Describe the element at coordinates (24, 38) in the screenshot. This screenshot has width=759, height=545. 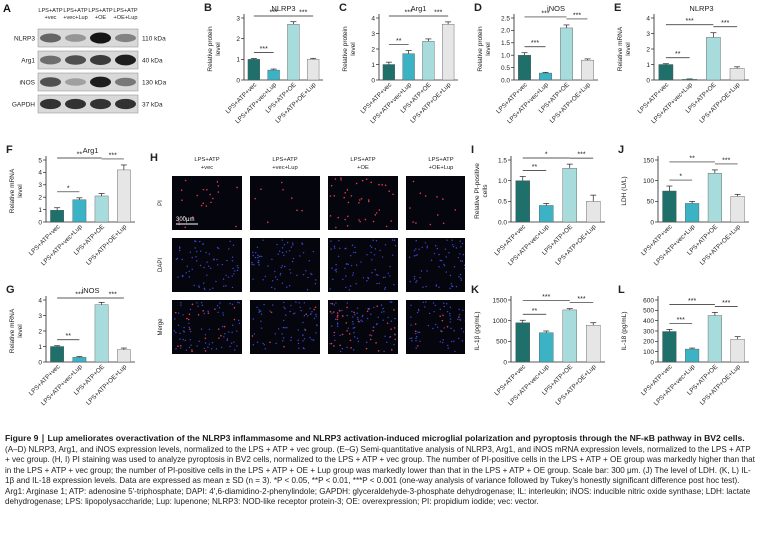
I see `protein-label: NLRP3` at that location.